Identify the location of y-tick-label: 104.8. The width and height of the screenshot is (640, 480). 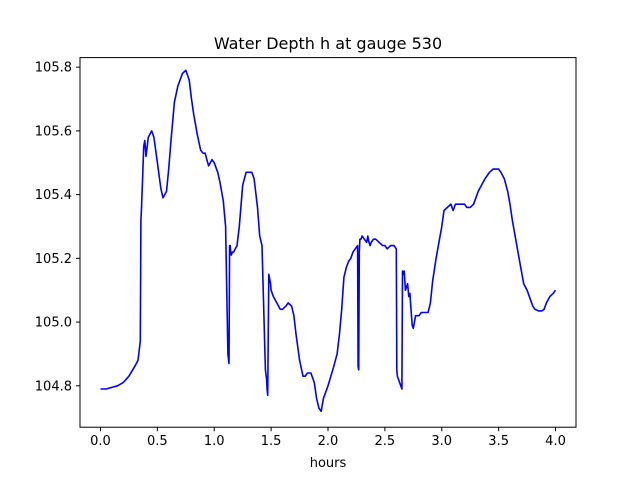
(53, 386).